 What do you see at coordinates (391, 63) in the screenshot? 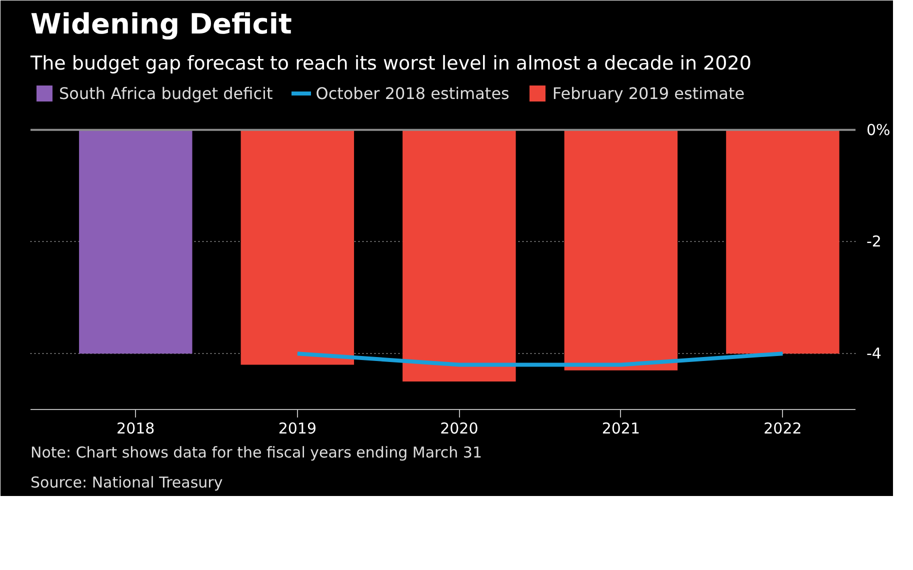
I see `chart-subtitle: The budget gap forecast to reach its worst level in almost a decade in 2020` at bounding box center [391, 63].